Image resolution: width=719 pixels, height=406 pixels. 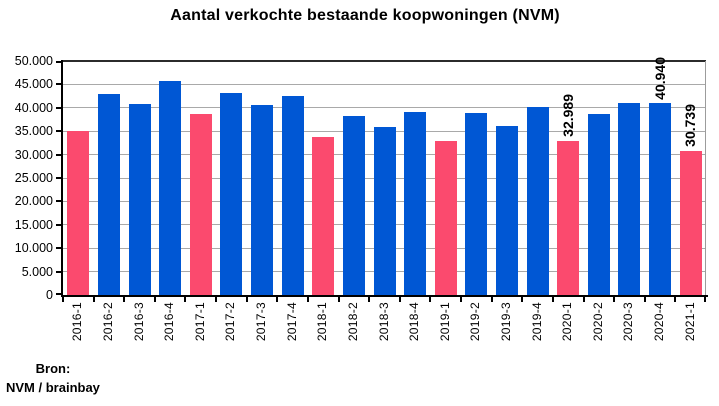 I want to click on x-axis-line, so click(x=384, y=296).